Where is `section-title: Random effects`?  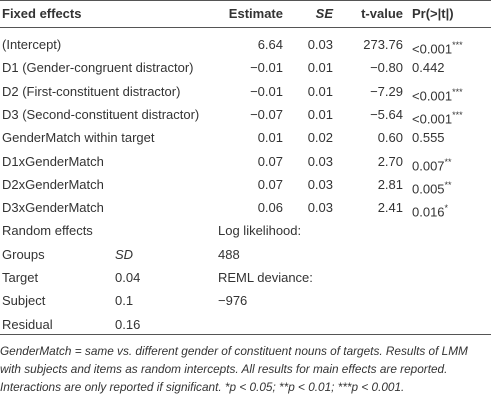
section-title: Random effects is located at coordinates (47, 231).